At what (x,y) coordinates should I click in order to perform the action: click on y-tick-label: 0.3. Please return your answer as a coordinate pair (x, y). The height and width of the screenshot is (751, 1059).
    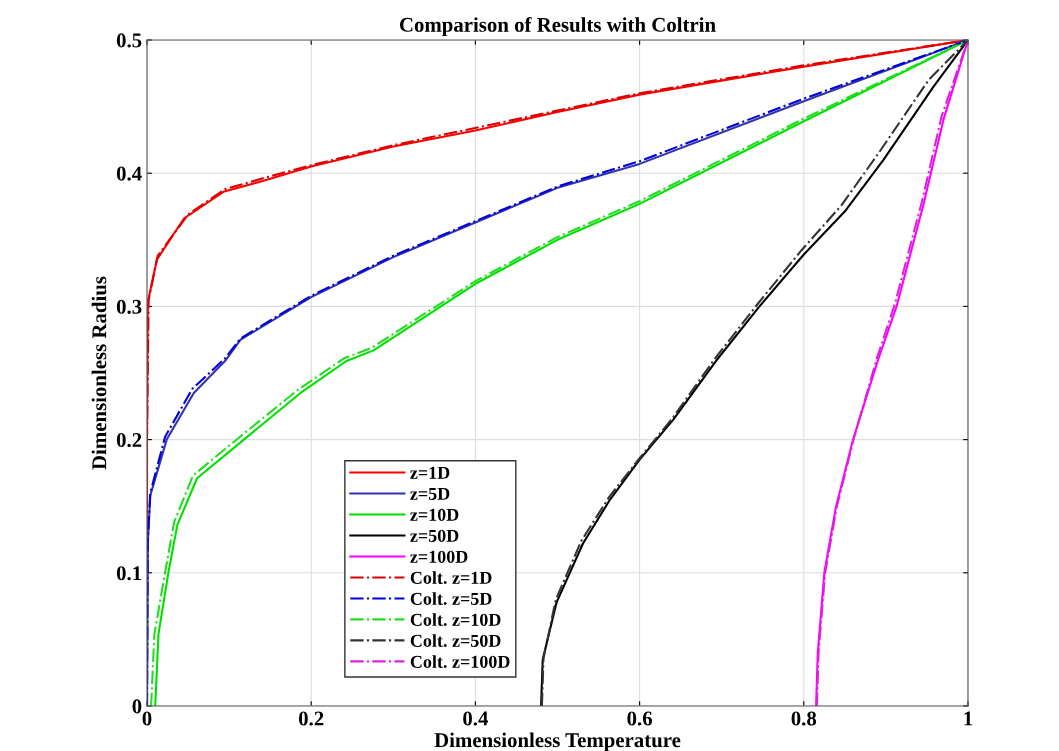
    Looking at the image, I should click on (129, 306).